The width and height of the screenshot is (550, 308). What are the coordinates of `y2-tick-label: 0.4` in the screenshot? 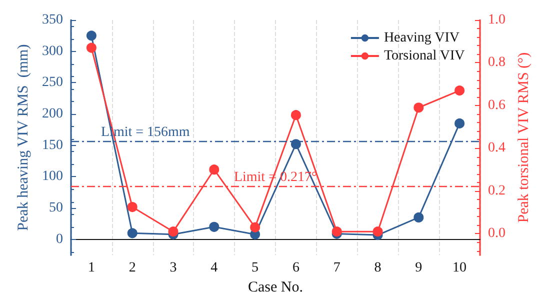 It's located at (497, 148).